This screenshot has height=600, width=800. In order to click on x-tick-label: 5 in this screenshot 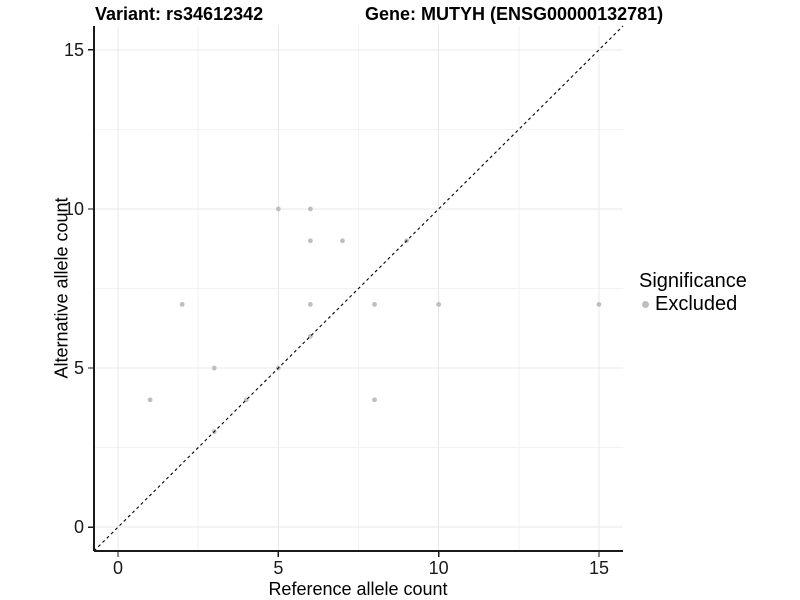, I will do `click(278, 568)`.